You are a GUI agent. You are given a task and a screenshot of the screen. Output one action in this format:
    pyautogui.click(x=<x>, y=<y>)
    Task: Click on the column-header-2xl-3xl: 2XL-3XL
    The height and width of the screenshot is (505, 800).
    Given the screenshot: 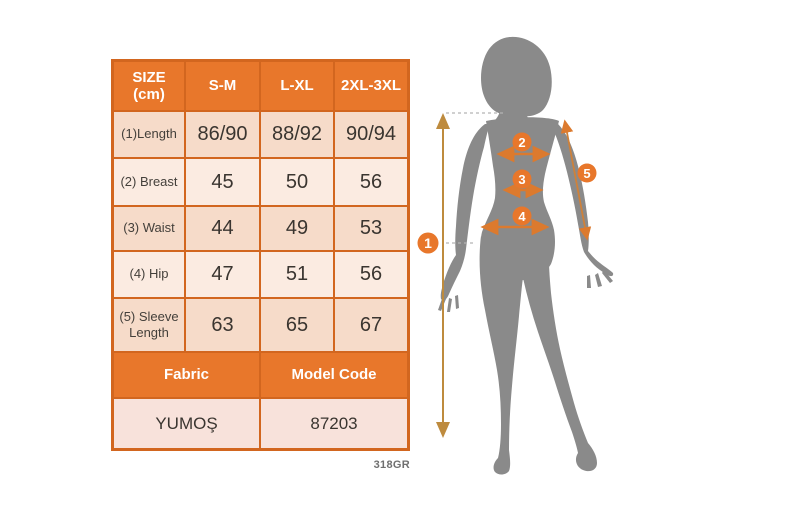 What is the action you would take?
    pyautogui.click(x=371, y=86)
    